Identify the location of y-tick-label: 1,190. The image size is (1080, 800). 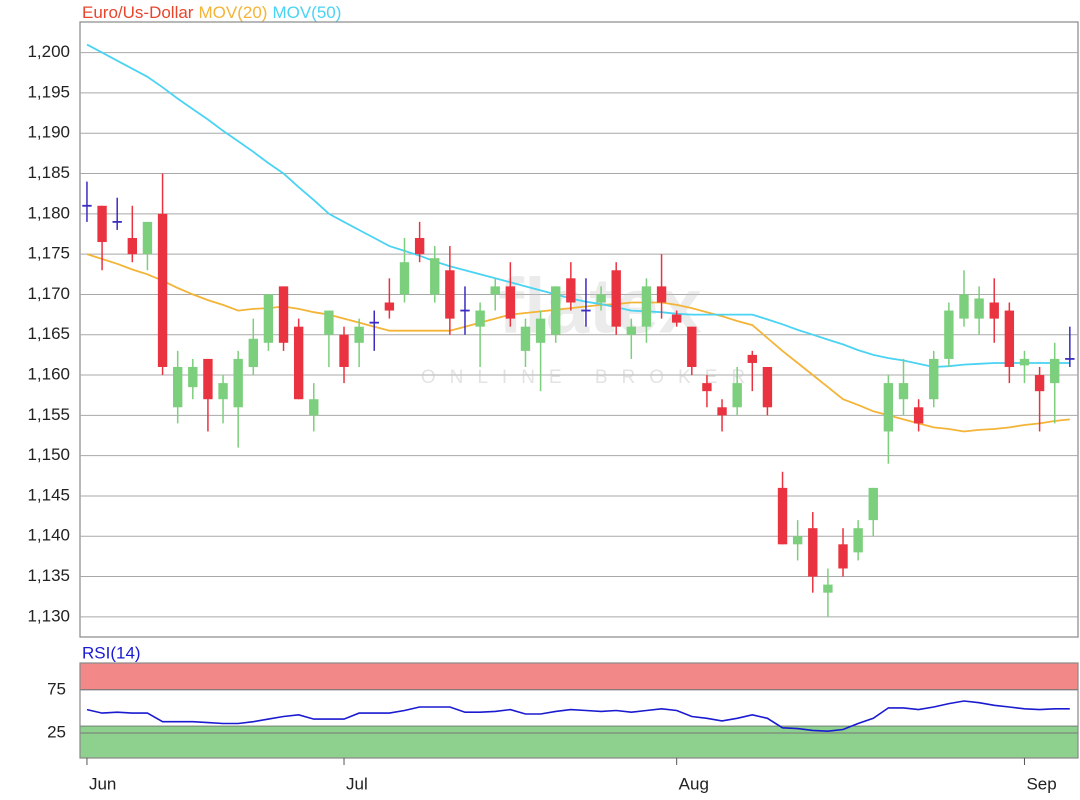
(48, 132).